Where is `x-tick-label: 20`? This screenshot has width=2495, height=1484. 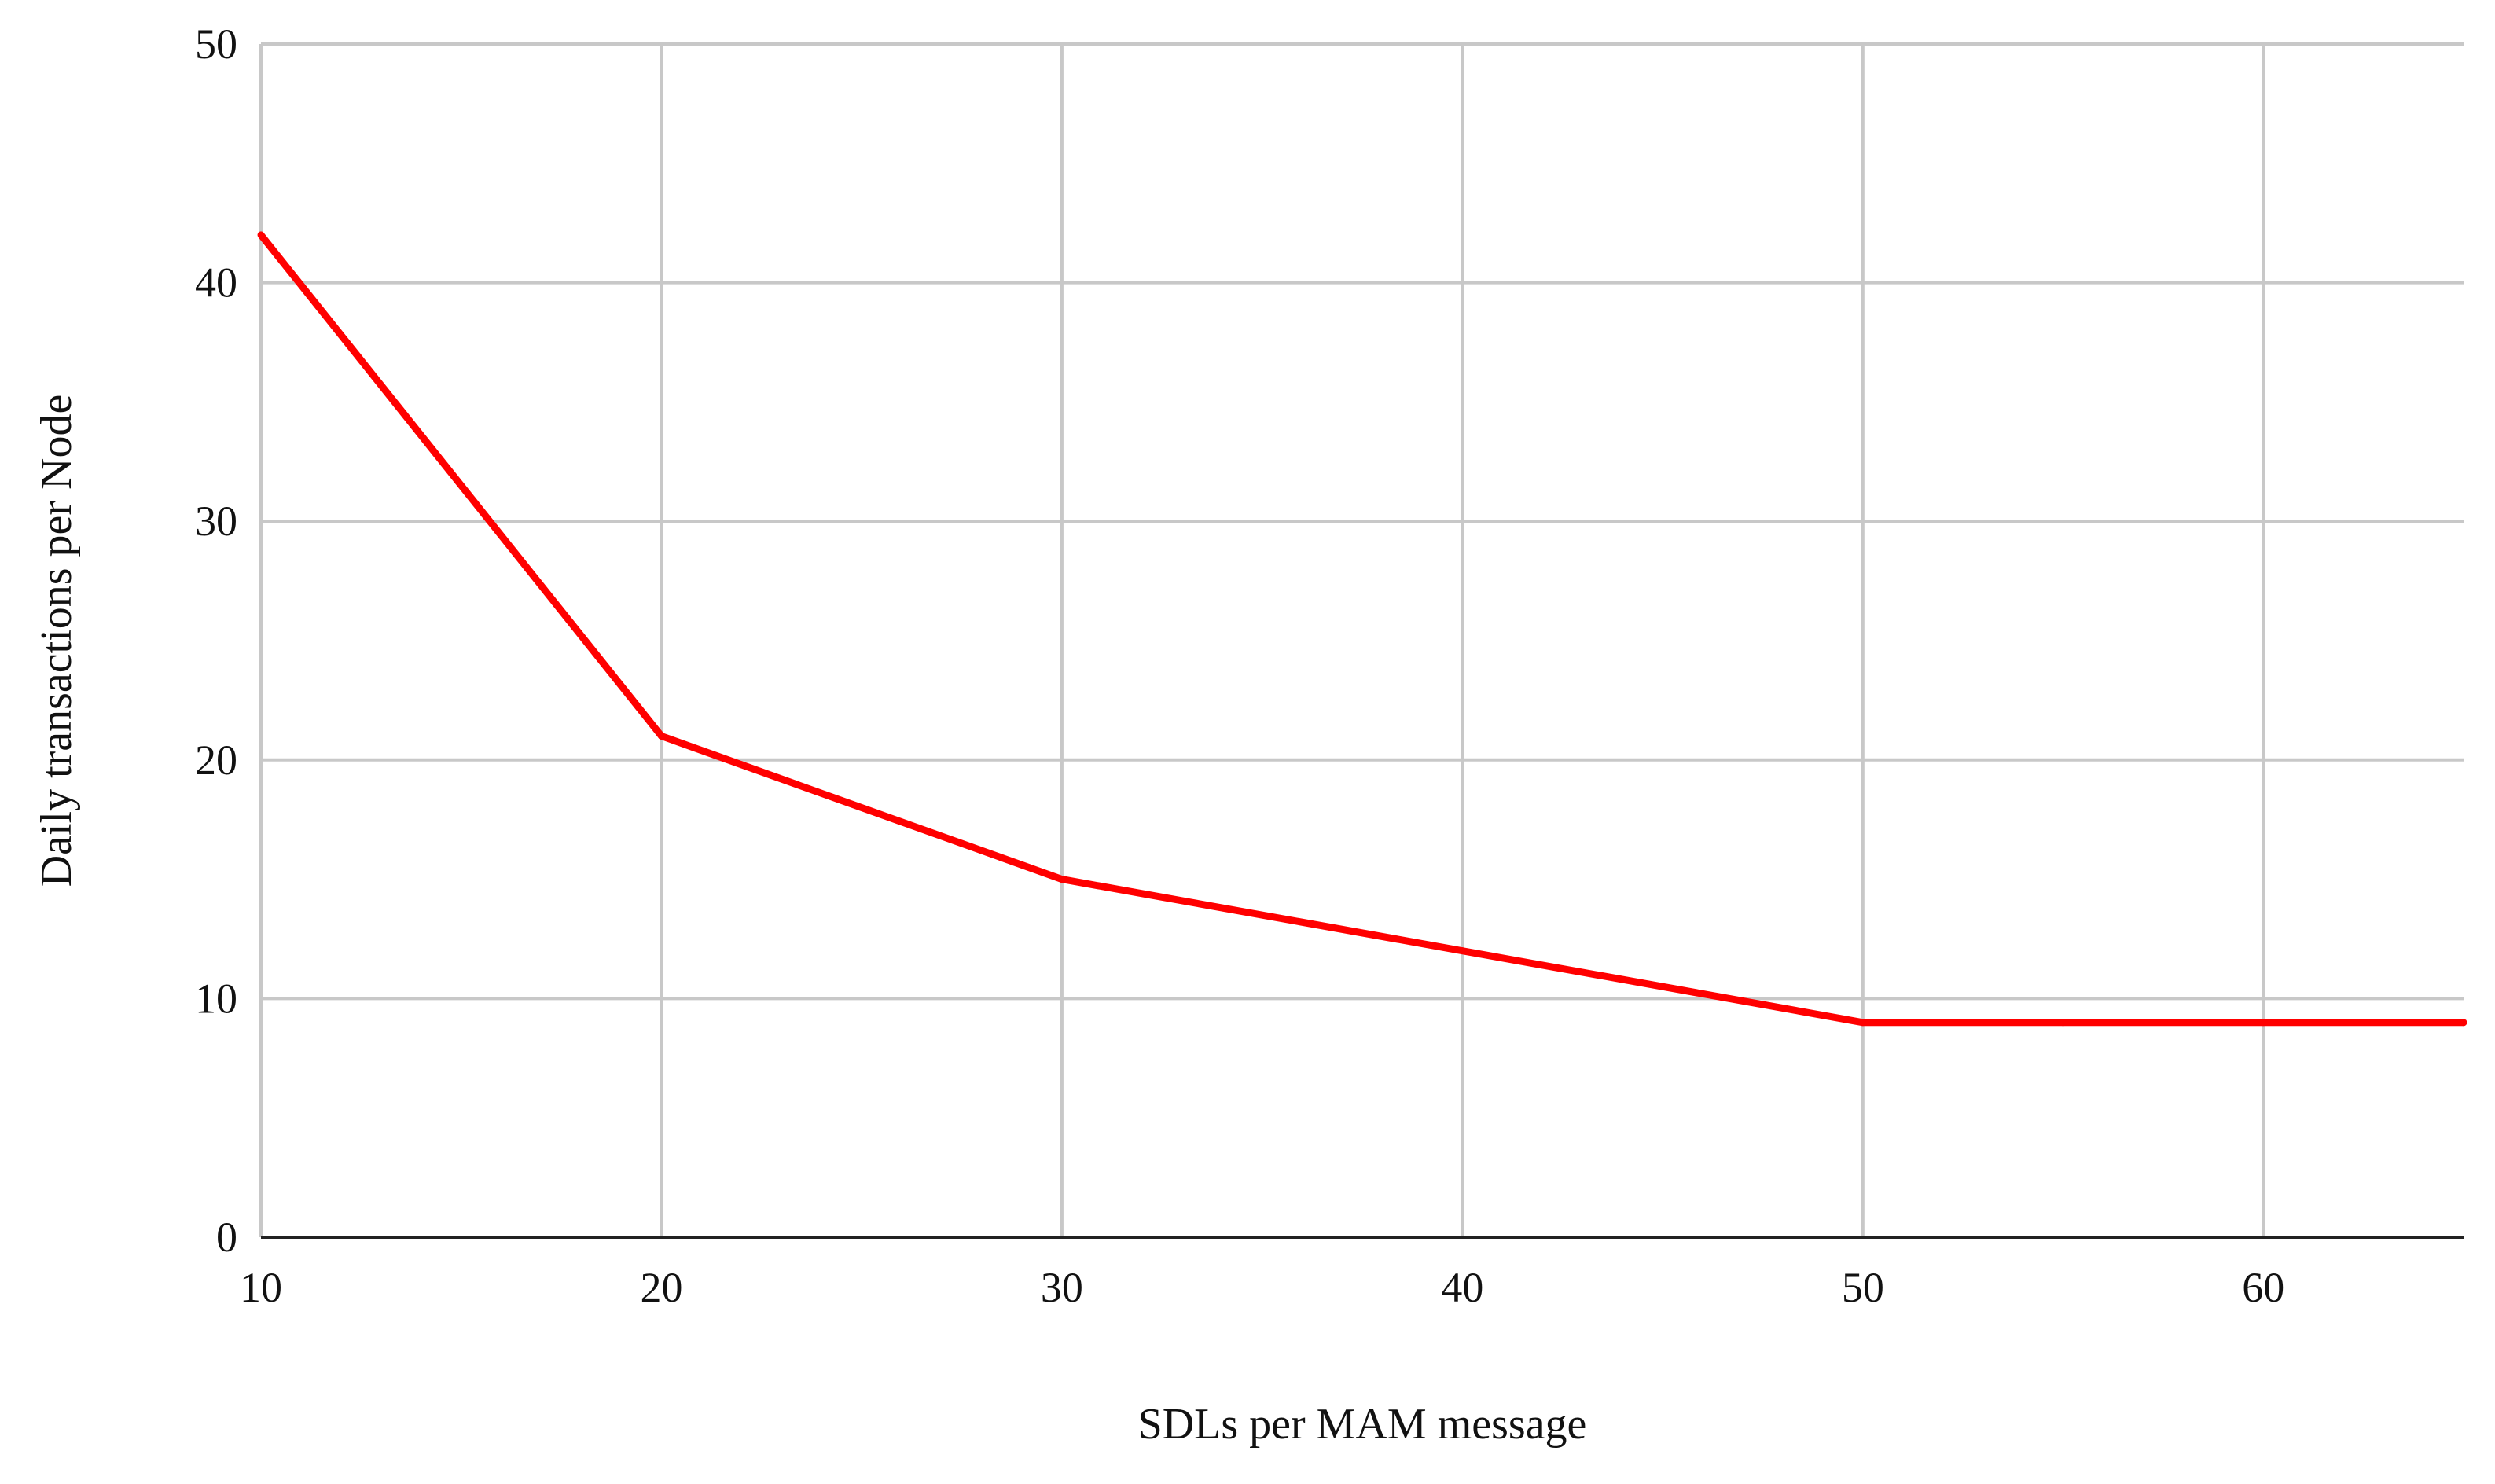
x-tick-label: 20 is located at coordinates (661, 1287).